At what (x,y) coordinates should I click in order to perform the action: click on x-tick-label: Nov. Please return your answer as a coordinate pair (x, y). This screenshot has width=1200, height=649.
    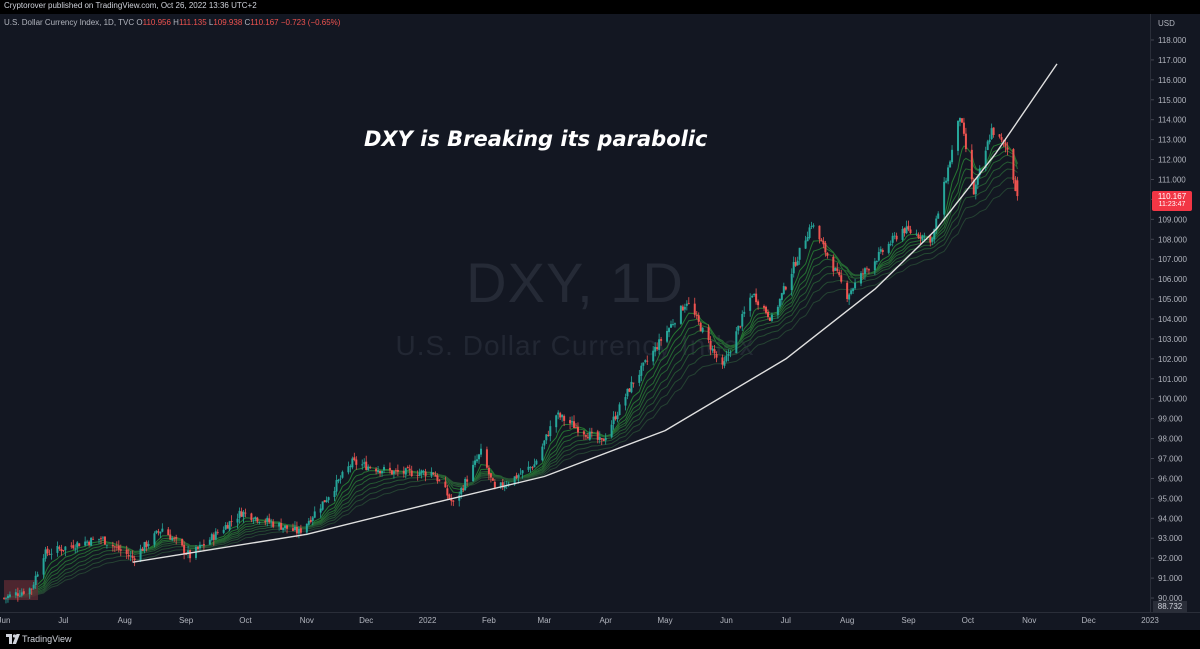
    Looking at the image, I should click on (307, 620).